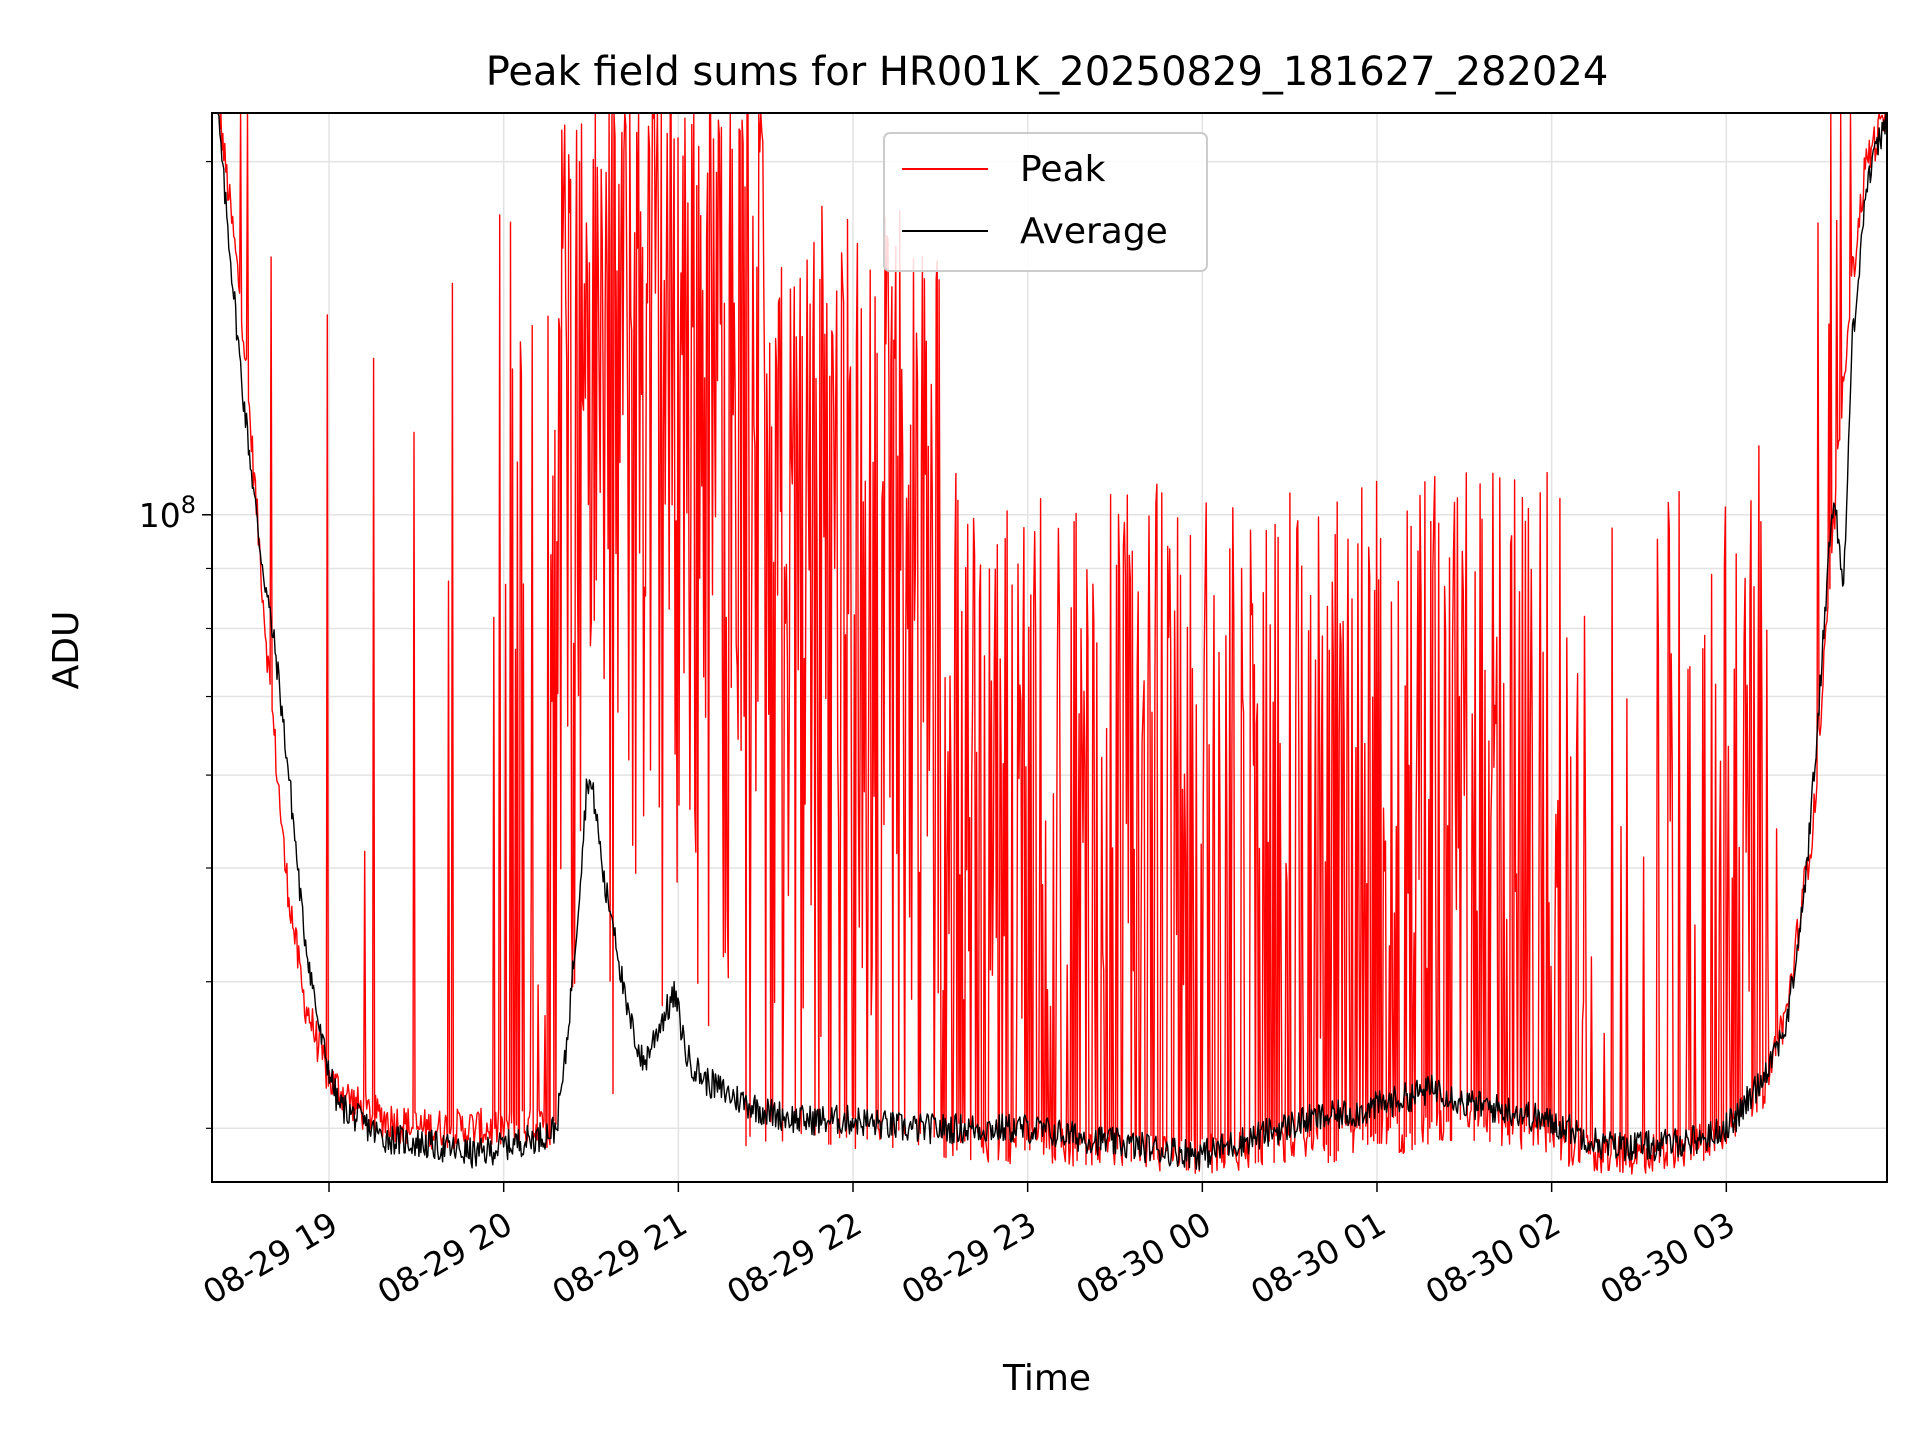 This screenshot has height=1440, width=1920. What do you see at coordinates (270, 1258) in the screenshot?
I see `x-tick-label: 08-29 19` at bounding box center [270, 1258].